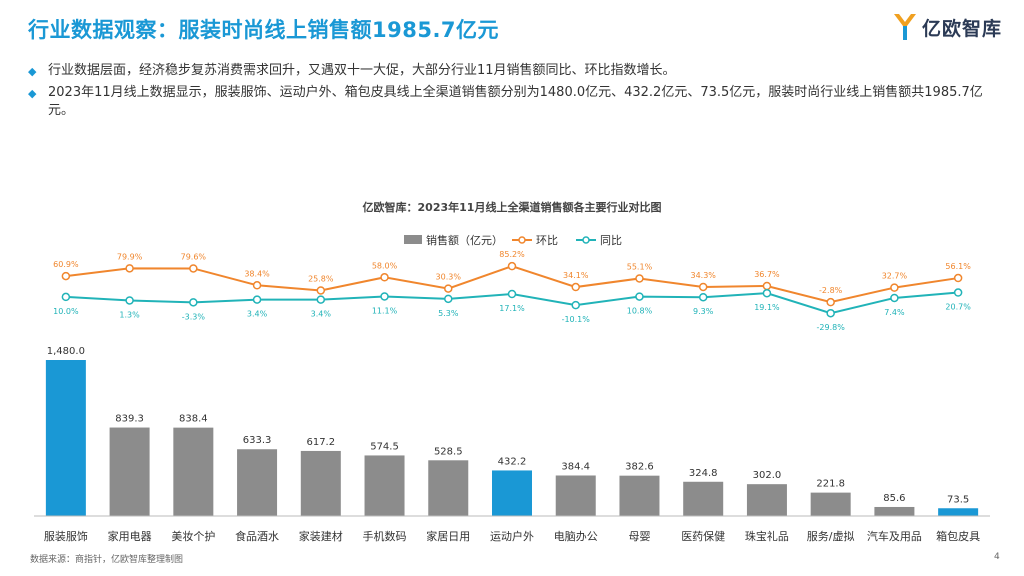  What do you see at coordinates (264, 30) in the screenshot?
I see `page-title: 行业数据观察：服装时尚线上销售额1985.7亿元` at bounding box center [264, 30].